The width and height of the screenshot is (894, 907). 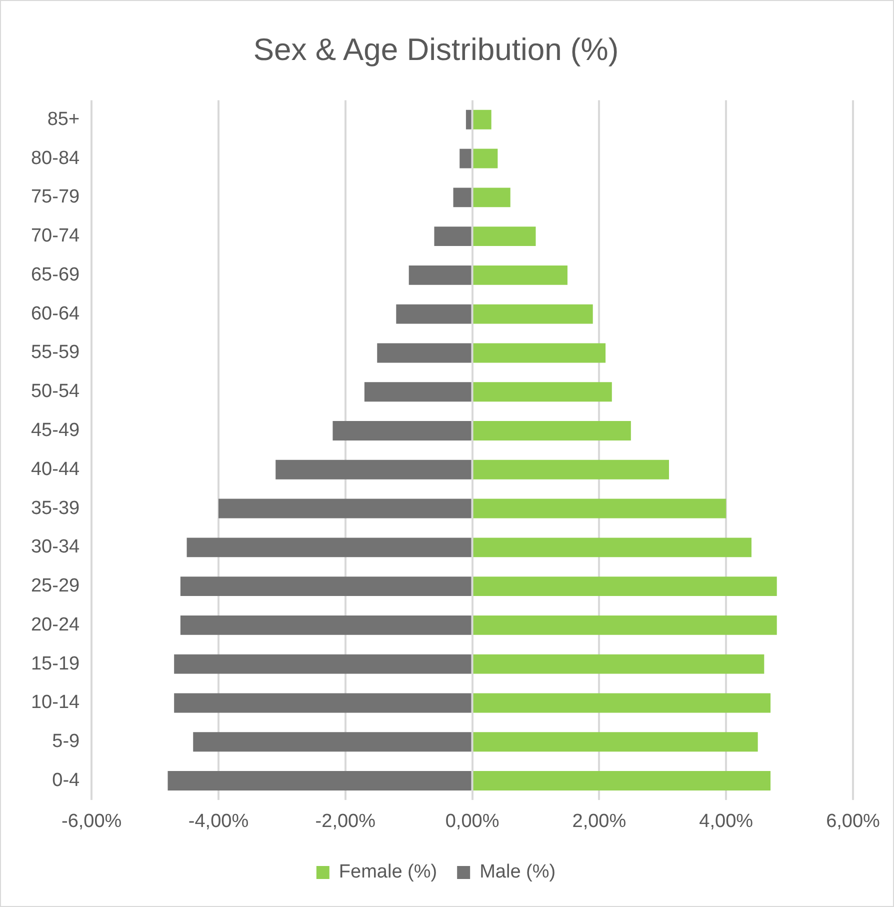 What do you see at coordinates (55, 586) in the screenshot?
I see `y-tick-label: 25-29` at bounding box center [55, 586].